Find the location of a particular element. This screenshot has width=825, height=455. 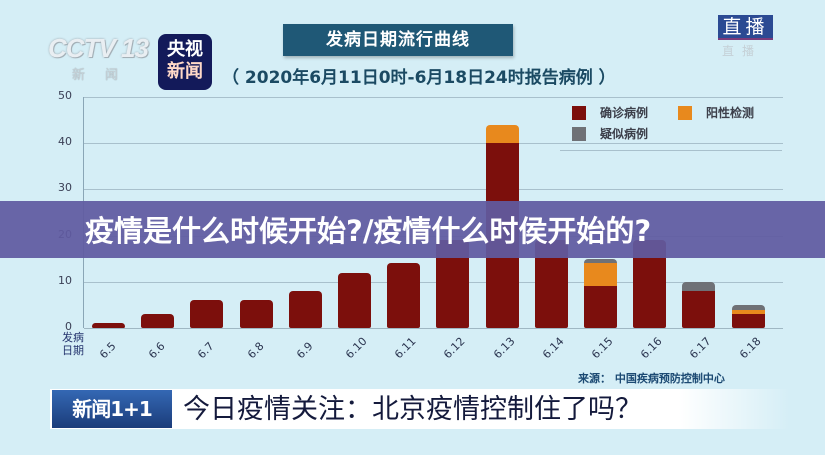

y-tick-label: 40 is located at coordinates (65, 142).